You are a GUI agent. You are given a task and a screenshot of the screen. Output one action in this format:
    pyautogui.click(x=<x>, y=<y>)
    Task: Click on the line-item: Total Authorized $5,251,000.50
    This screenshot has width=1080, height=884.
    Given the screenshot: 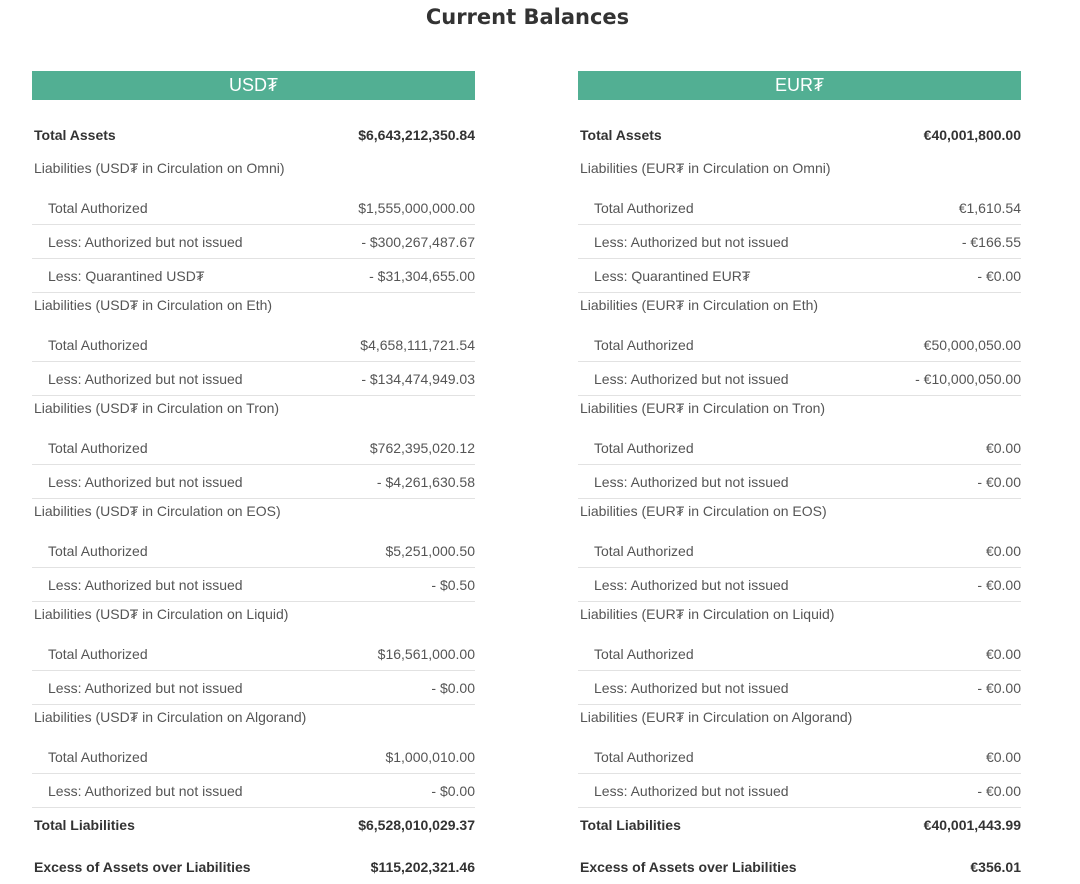 What is the action you would take?
    pyautogui.click(x=253, y=551)
    